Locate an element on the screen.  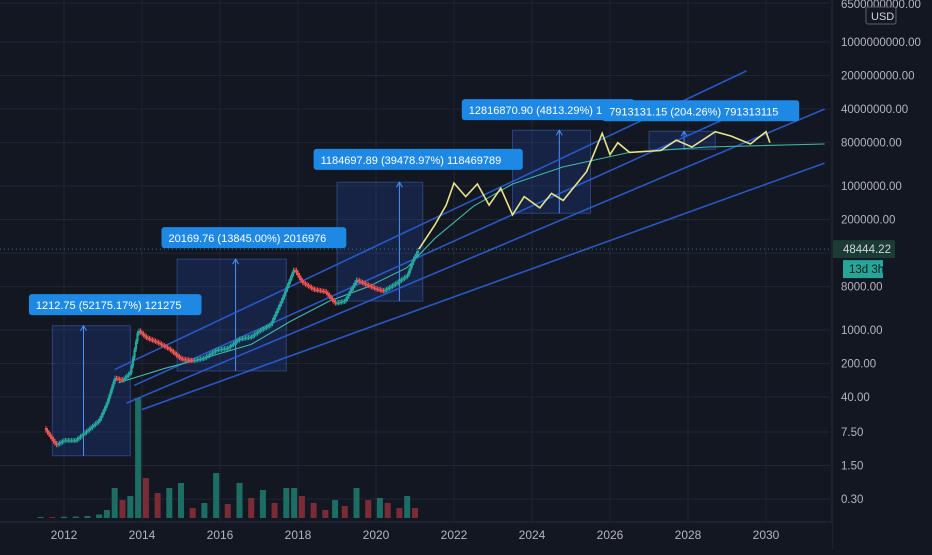
price-tick-label: 7.50 is located at coordinates (852, 433).